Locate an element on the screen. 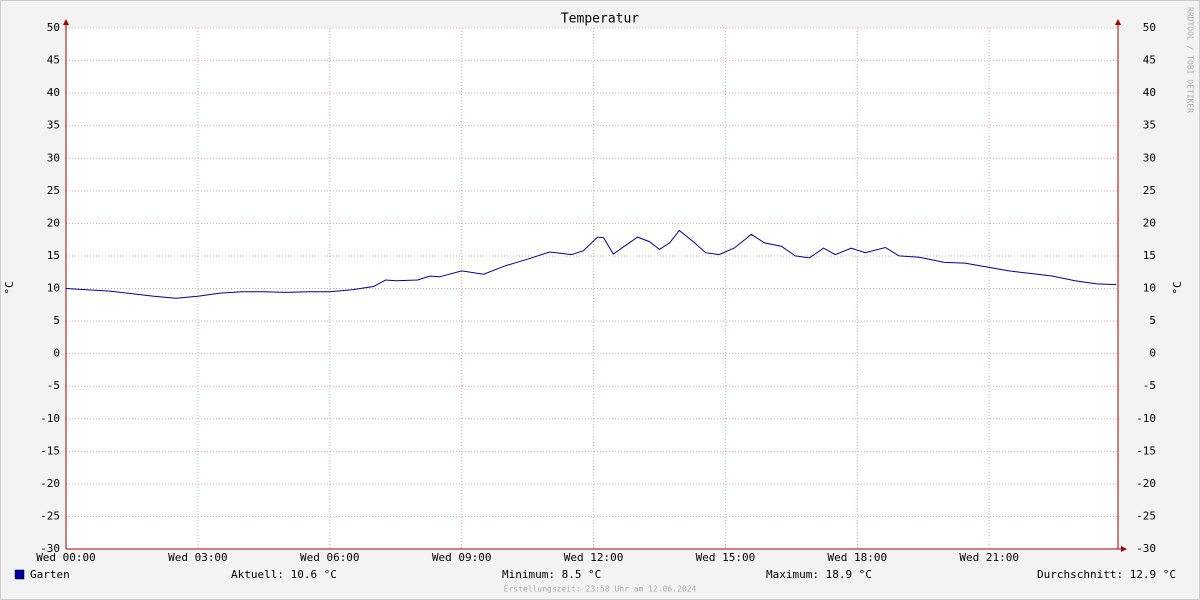  stat-label: Aktuell: is located at coordinates (257, 574).